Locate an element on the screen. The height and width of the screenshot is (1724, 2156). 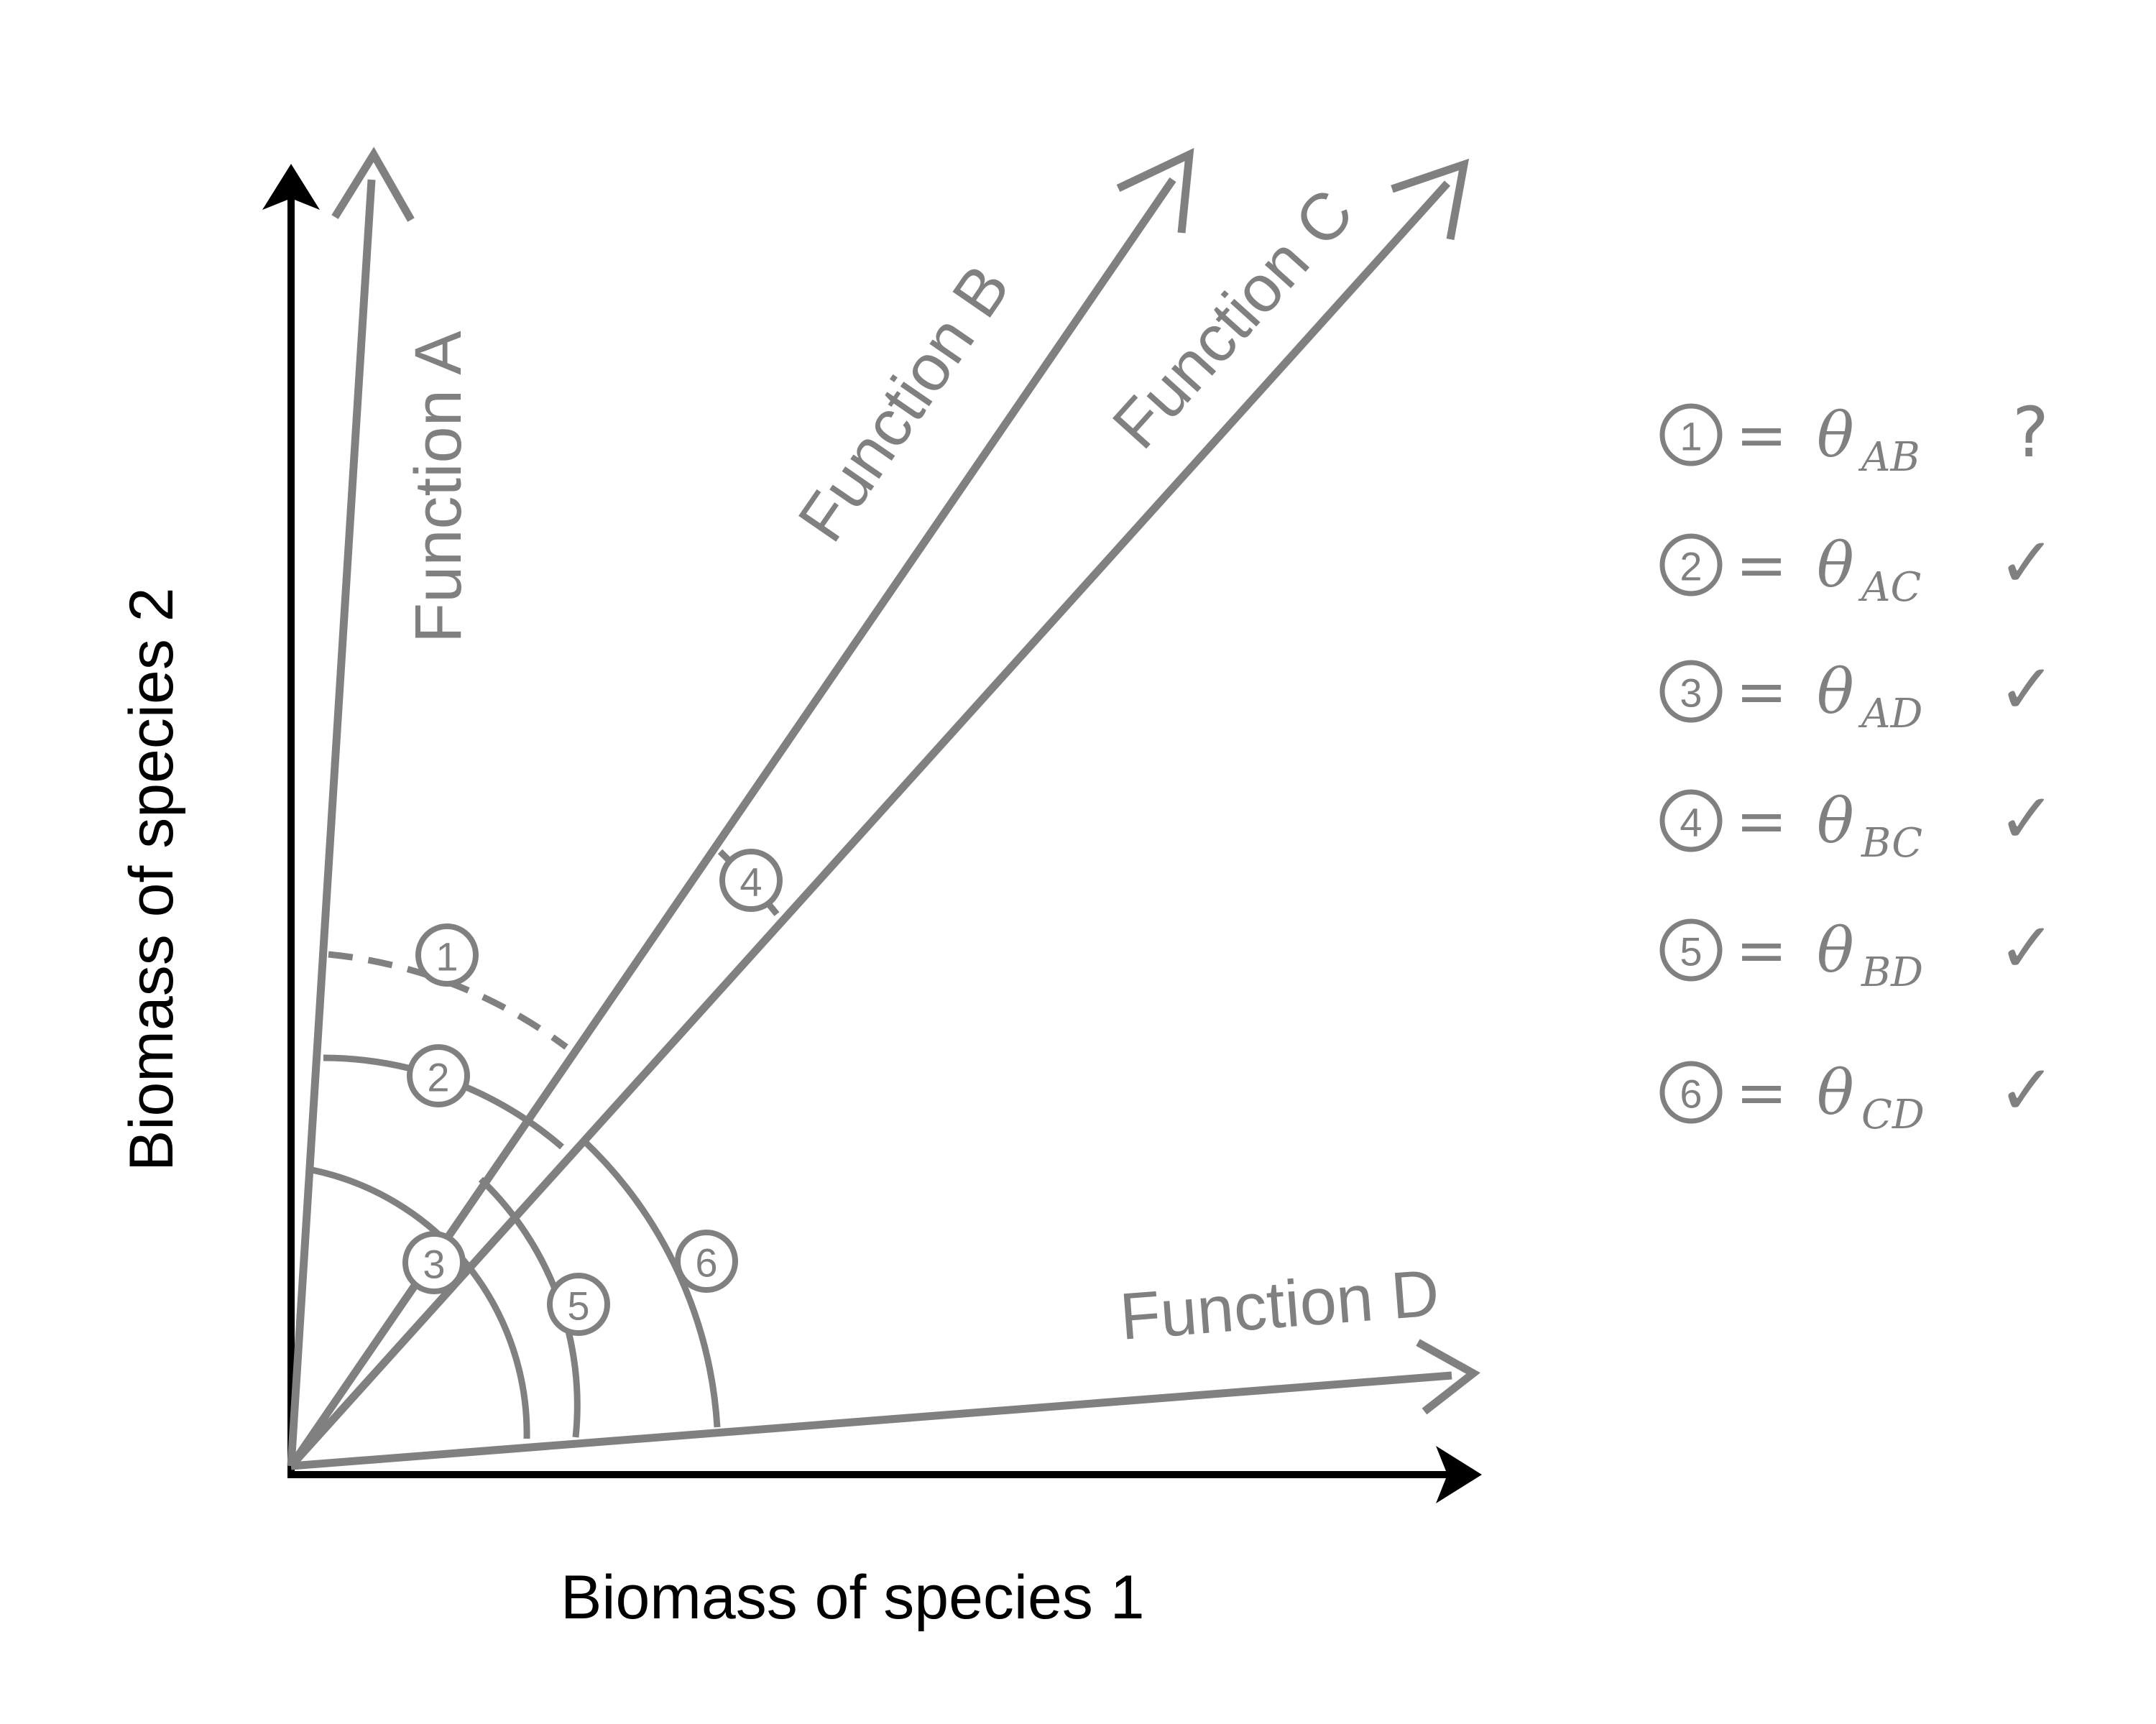
badge-number: 3 is located at coordinates (434, 1264).